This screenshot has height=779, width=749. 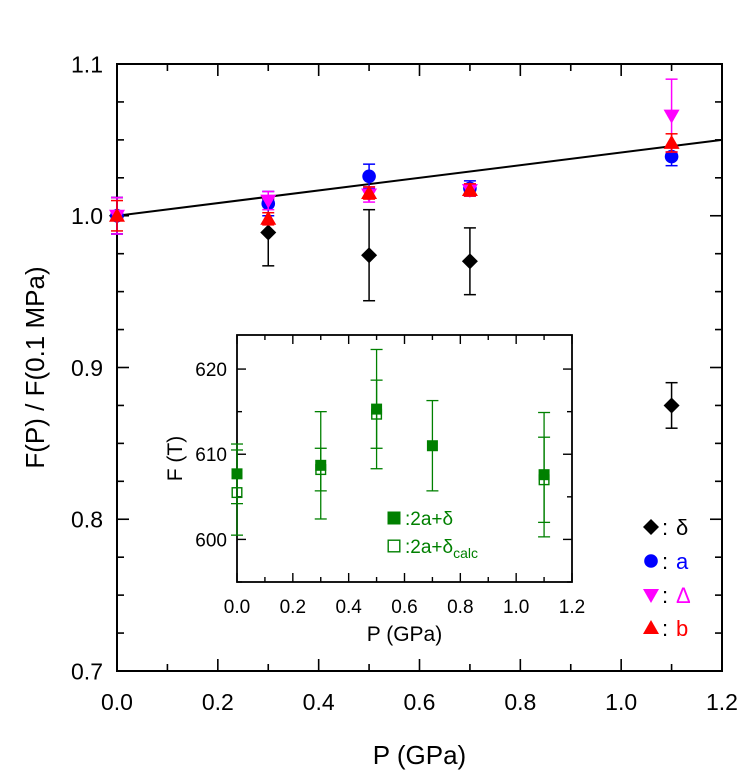 I want to click on legend-label: δ, so click(x=682, y=527).